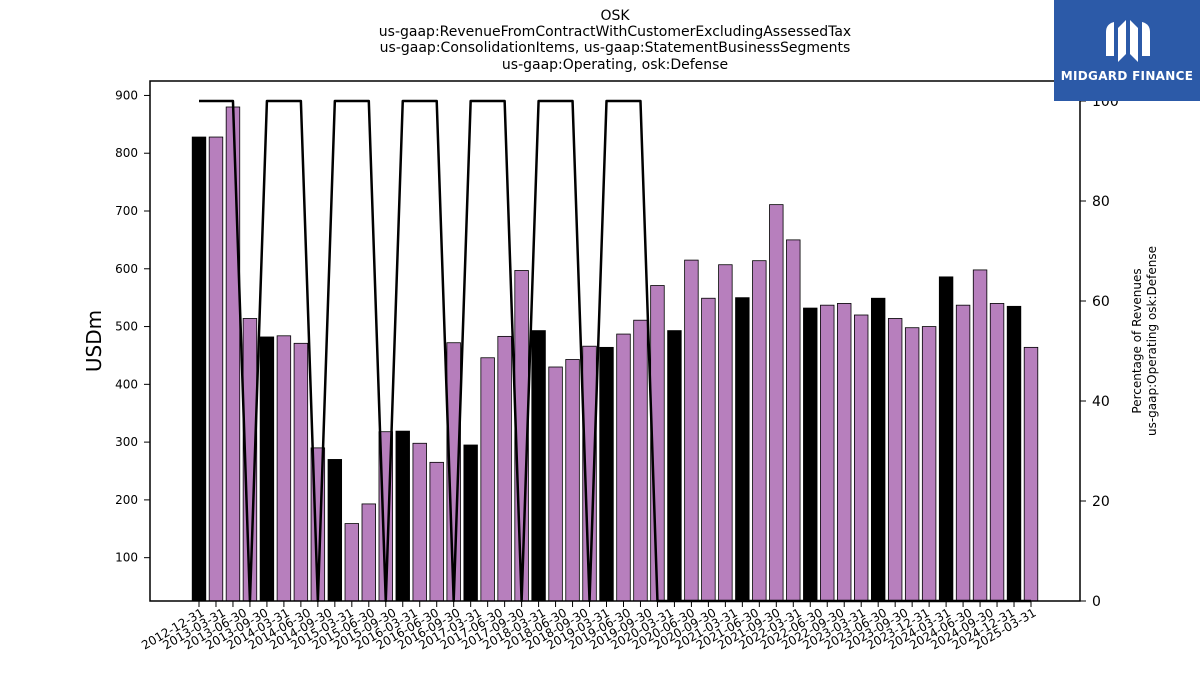 The height and width of the screenshot is (675, 1200). Describe the element at coordinates (126, 384) in the screenshot. I see `y-tick-label: 400` at that location.